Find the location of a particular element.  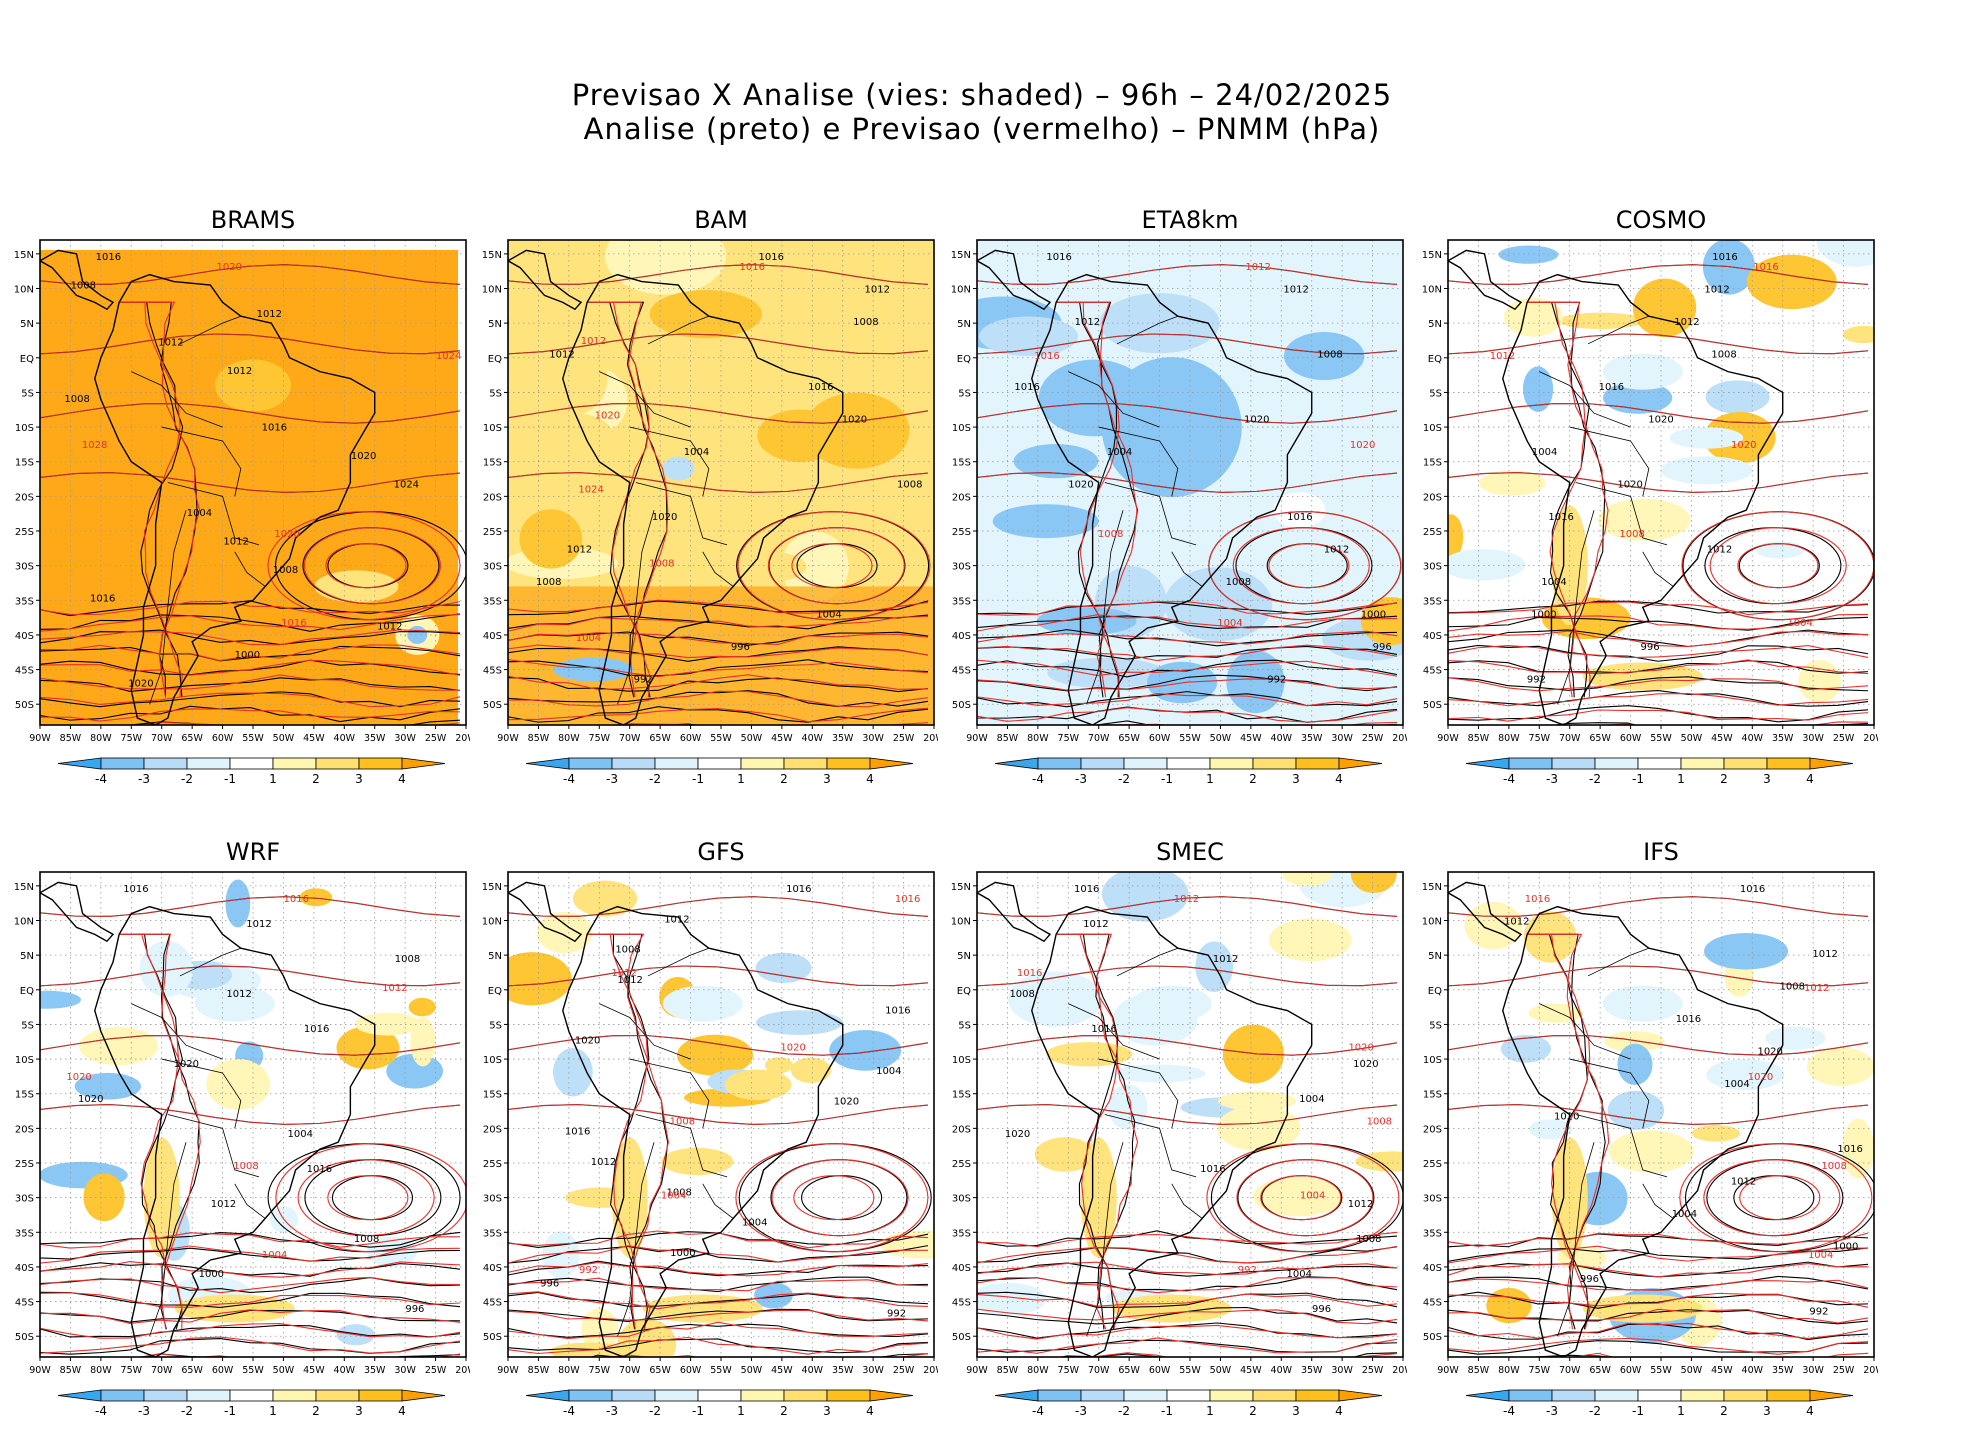

lat-tick-label: 10N is located at coordinates (1432, 290).